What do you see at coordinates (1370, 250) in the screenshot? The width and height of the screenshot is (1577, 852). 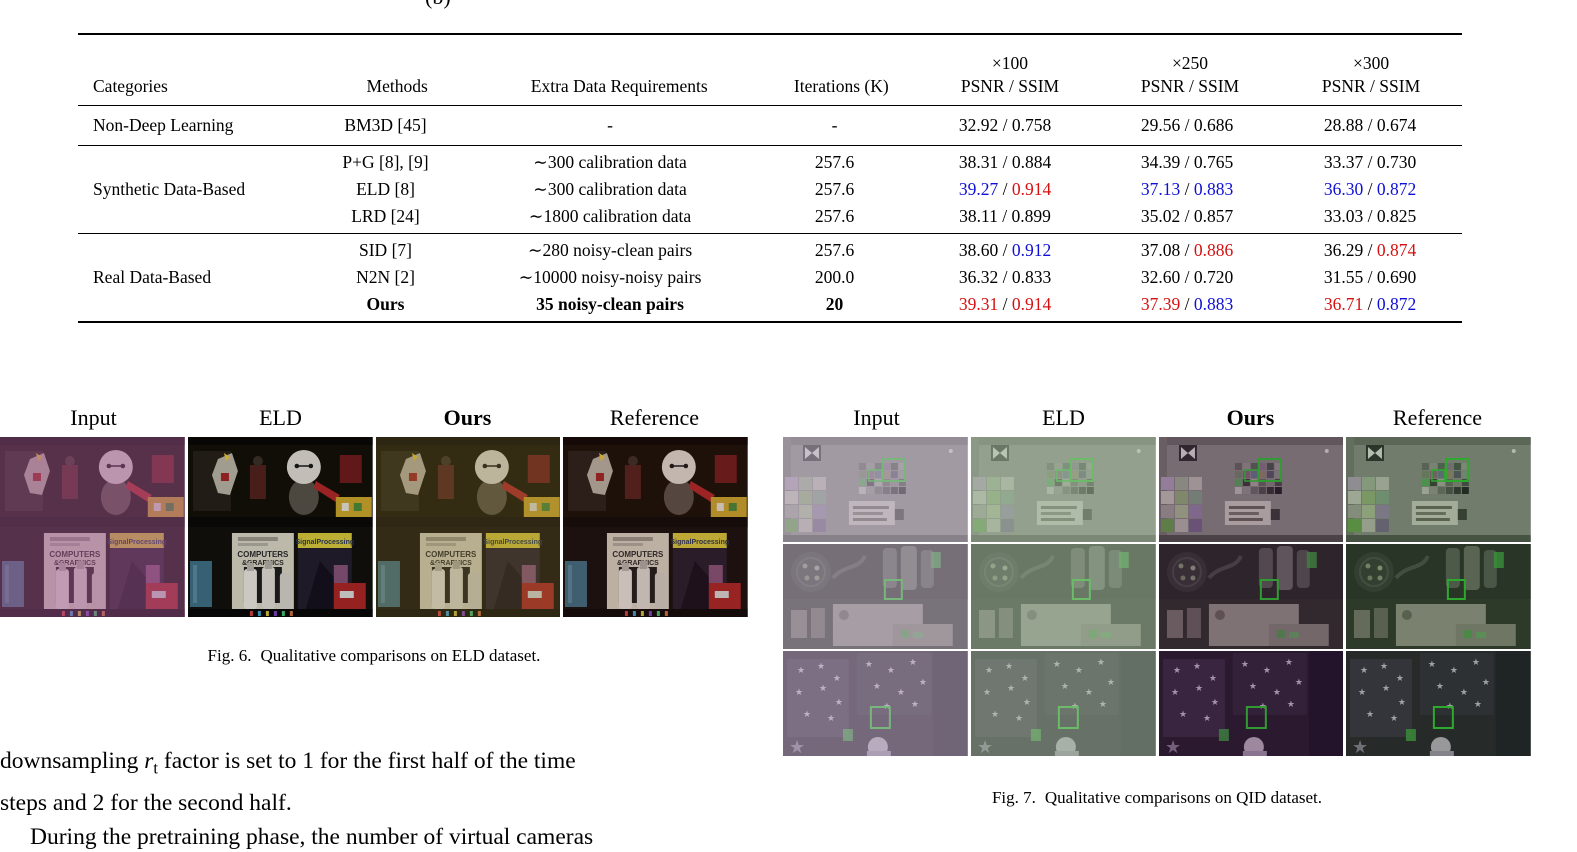 I see `metric-cell: 36.29 / 0.874` at bounding box center [1370, 250].